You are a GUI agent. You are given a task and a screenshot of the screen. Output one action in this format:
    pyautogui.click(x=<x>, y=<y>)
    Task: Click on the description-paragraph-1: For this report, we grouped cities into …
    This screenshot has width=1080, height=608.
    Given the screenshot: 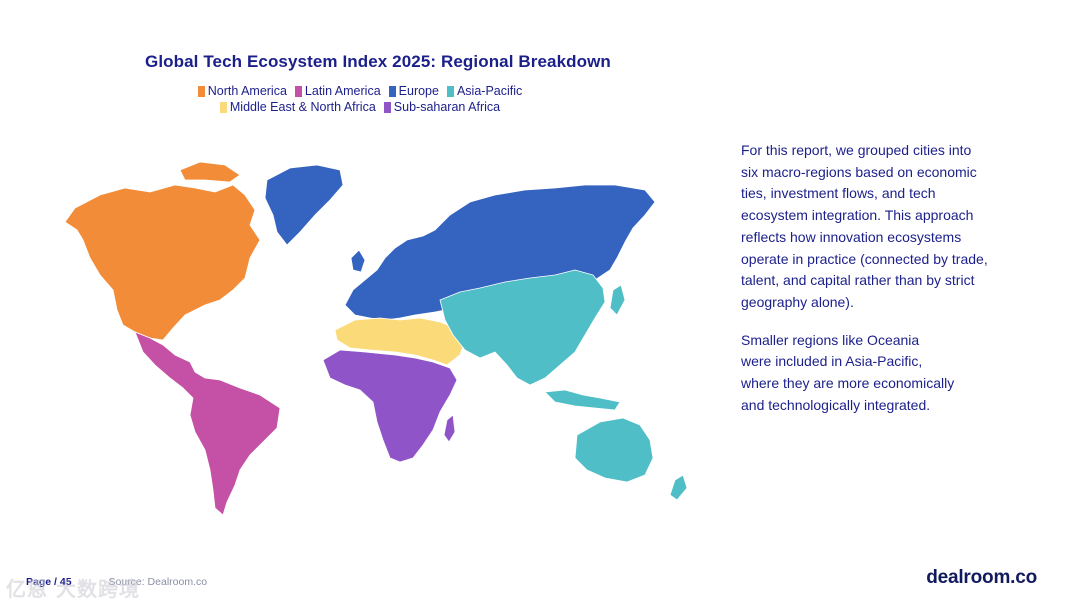 What is the action you would take?
    pyautogui.click(x=864, y=226)
    